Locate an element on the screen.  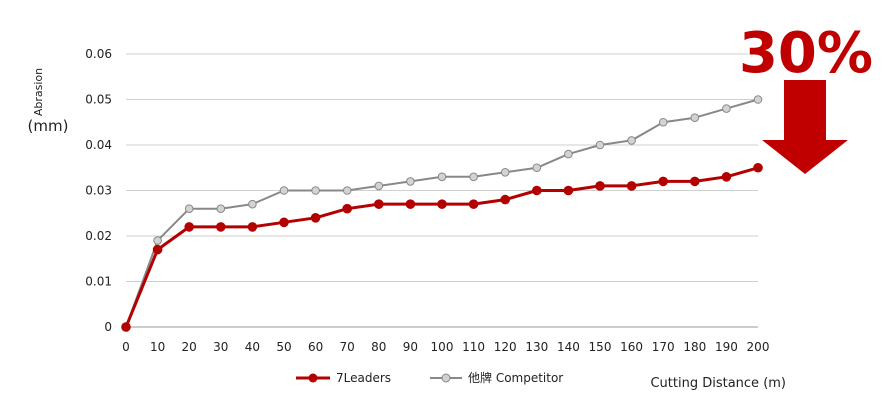
legend-marker-competitor is located at coordinates (446, 378).